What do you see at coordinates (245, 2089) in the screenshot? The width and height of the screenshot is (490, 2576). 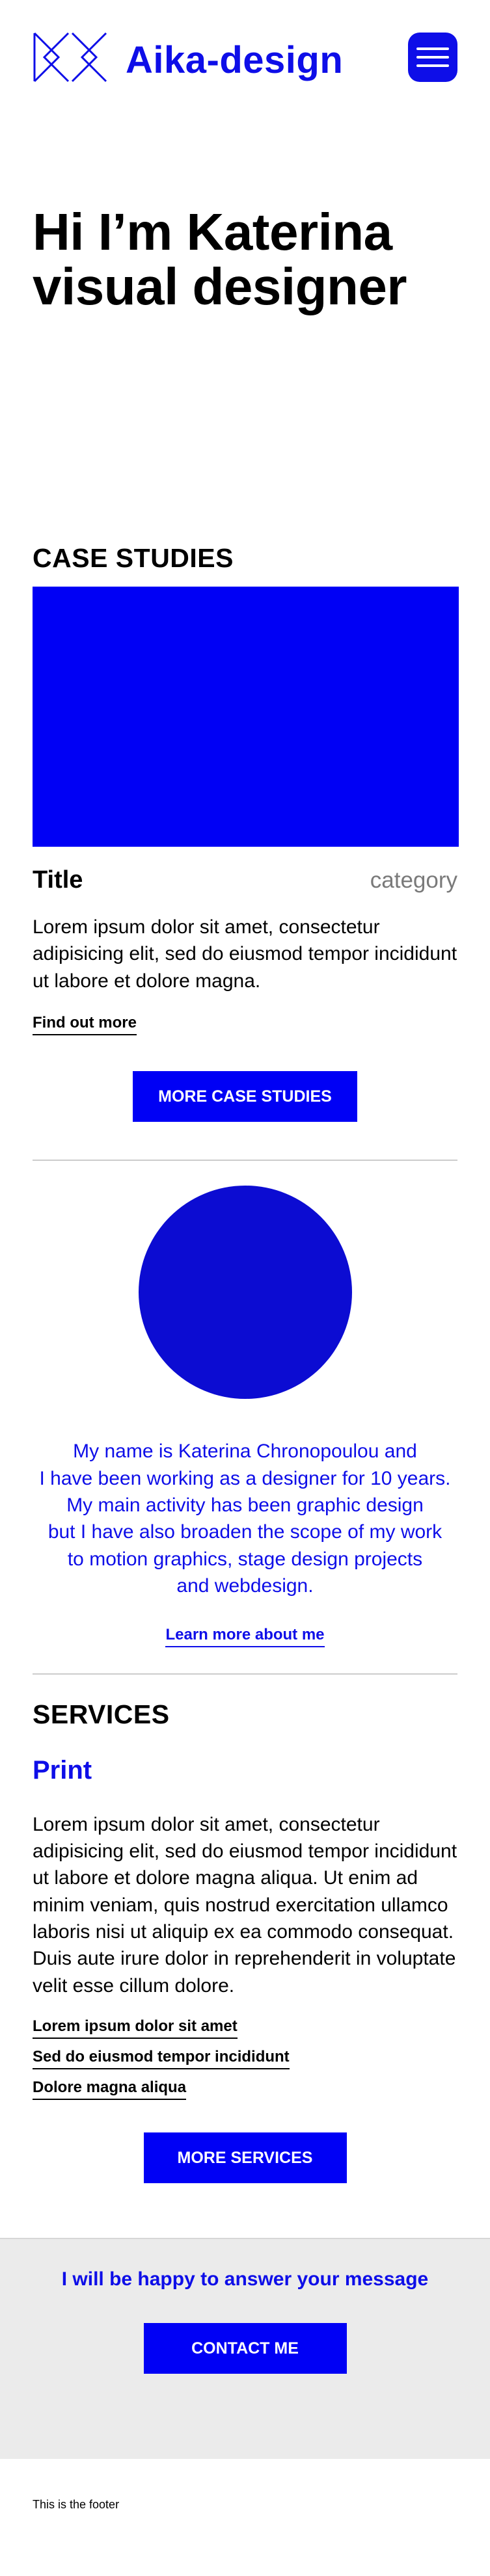 I see `list-item: Dolore magna aliqua` at bounding box center [245, 2089].